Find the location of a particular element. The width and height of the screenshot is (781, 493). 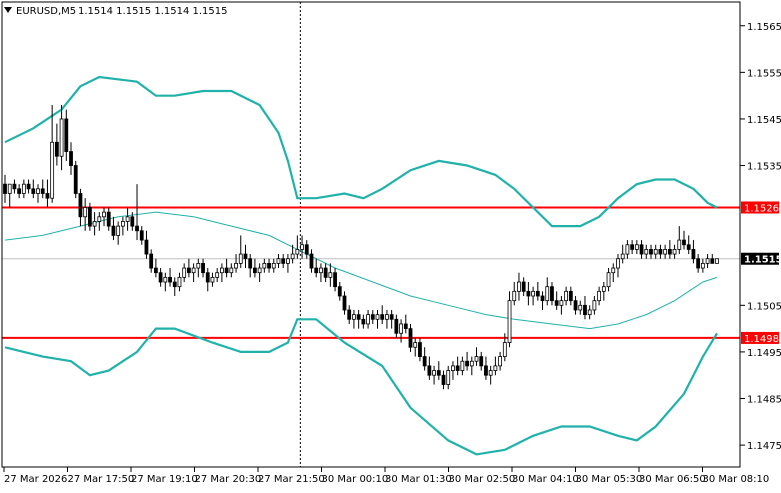

x-tick-label: 30 Mar 04:10 is located at coordinates (545, 479).